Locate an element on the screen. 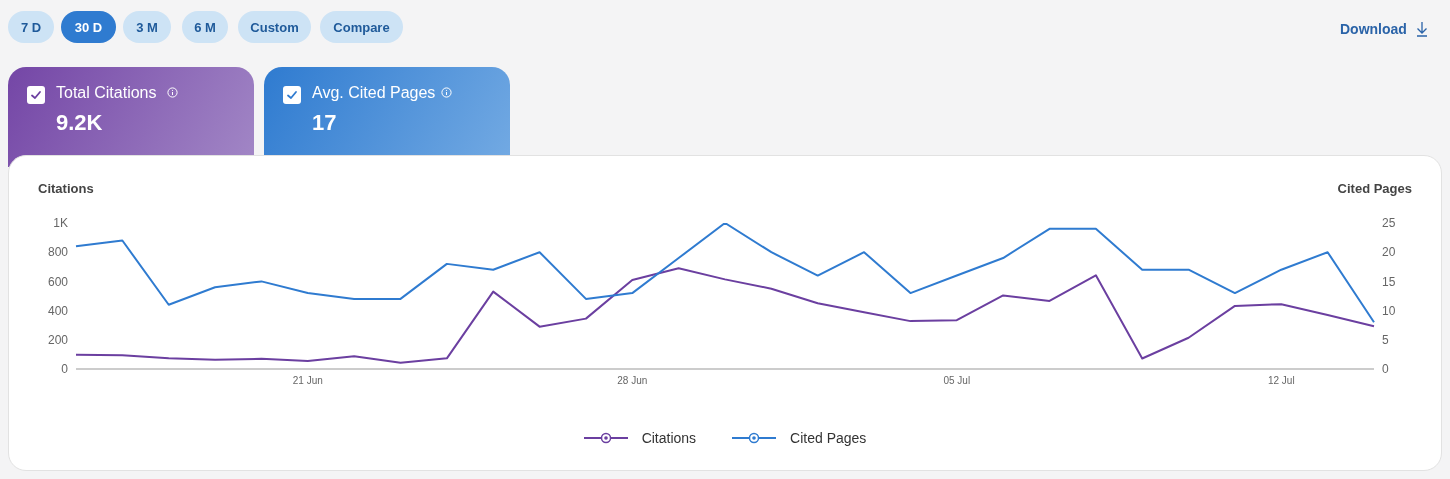  x-tick-label: 05 Jul is located at coordinates (957, 381).